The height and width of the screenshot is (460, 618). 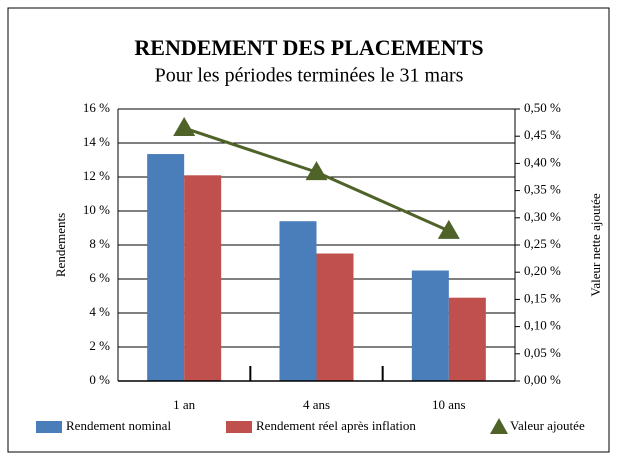 I want to click on y-tick-label: 2 %, so click(x=99, y=345).